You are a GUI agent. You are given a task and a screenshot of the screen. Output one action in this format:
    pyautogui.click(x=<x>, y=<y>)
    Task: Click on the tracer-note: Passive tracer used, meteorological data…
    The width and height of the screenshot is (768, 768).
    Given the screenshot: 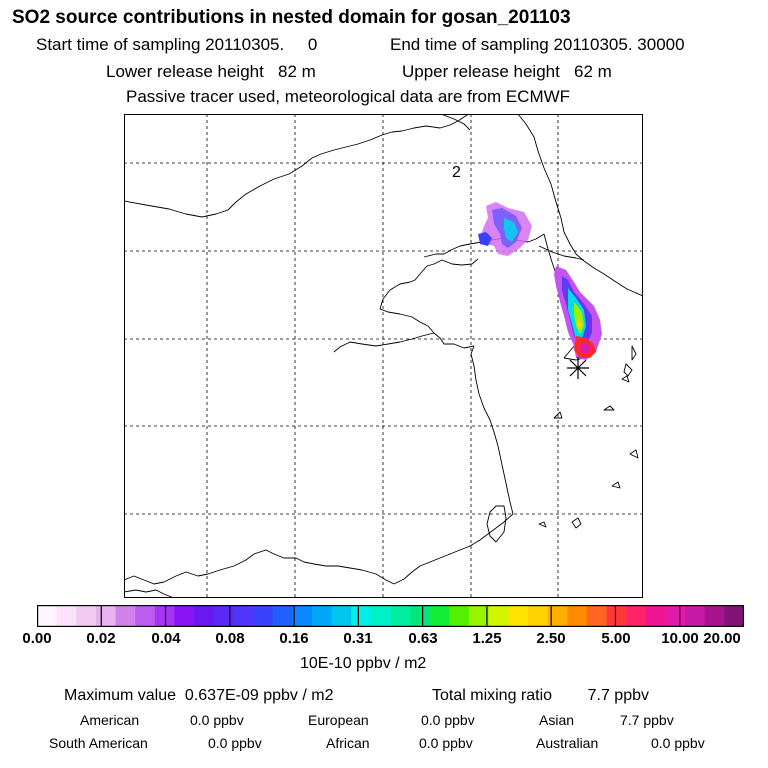 What is the action you would take?
    pyautogui.click(x=348, y=96)
    